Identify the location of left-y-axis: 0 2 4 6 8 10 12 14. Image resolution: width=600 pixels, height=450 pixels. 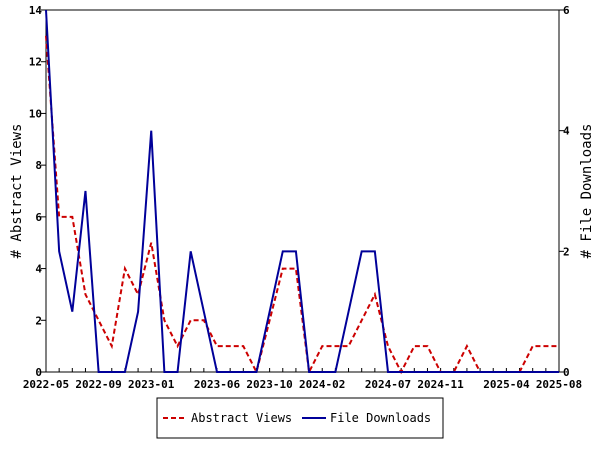
(37, 191).